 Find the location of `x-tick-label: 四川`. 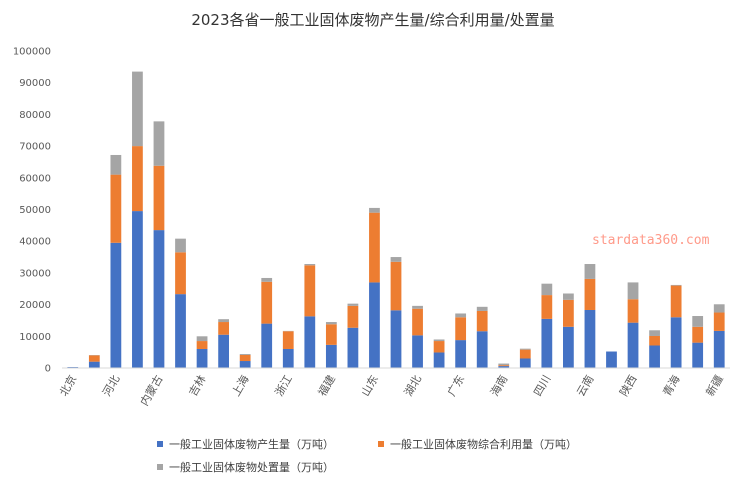

x-tick-label: 四川 is located at coordinates (542, 386).